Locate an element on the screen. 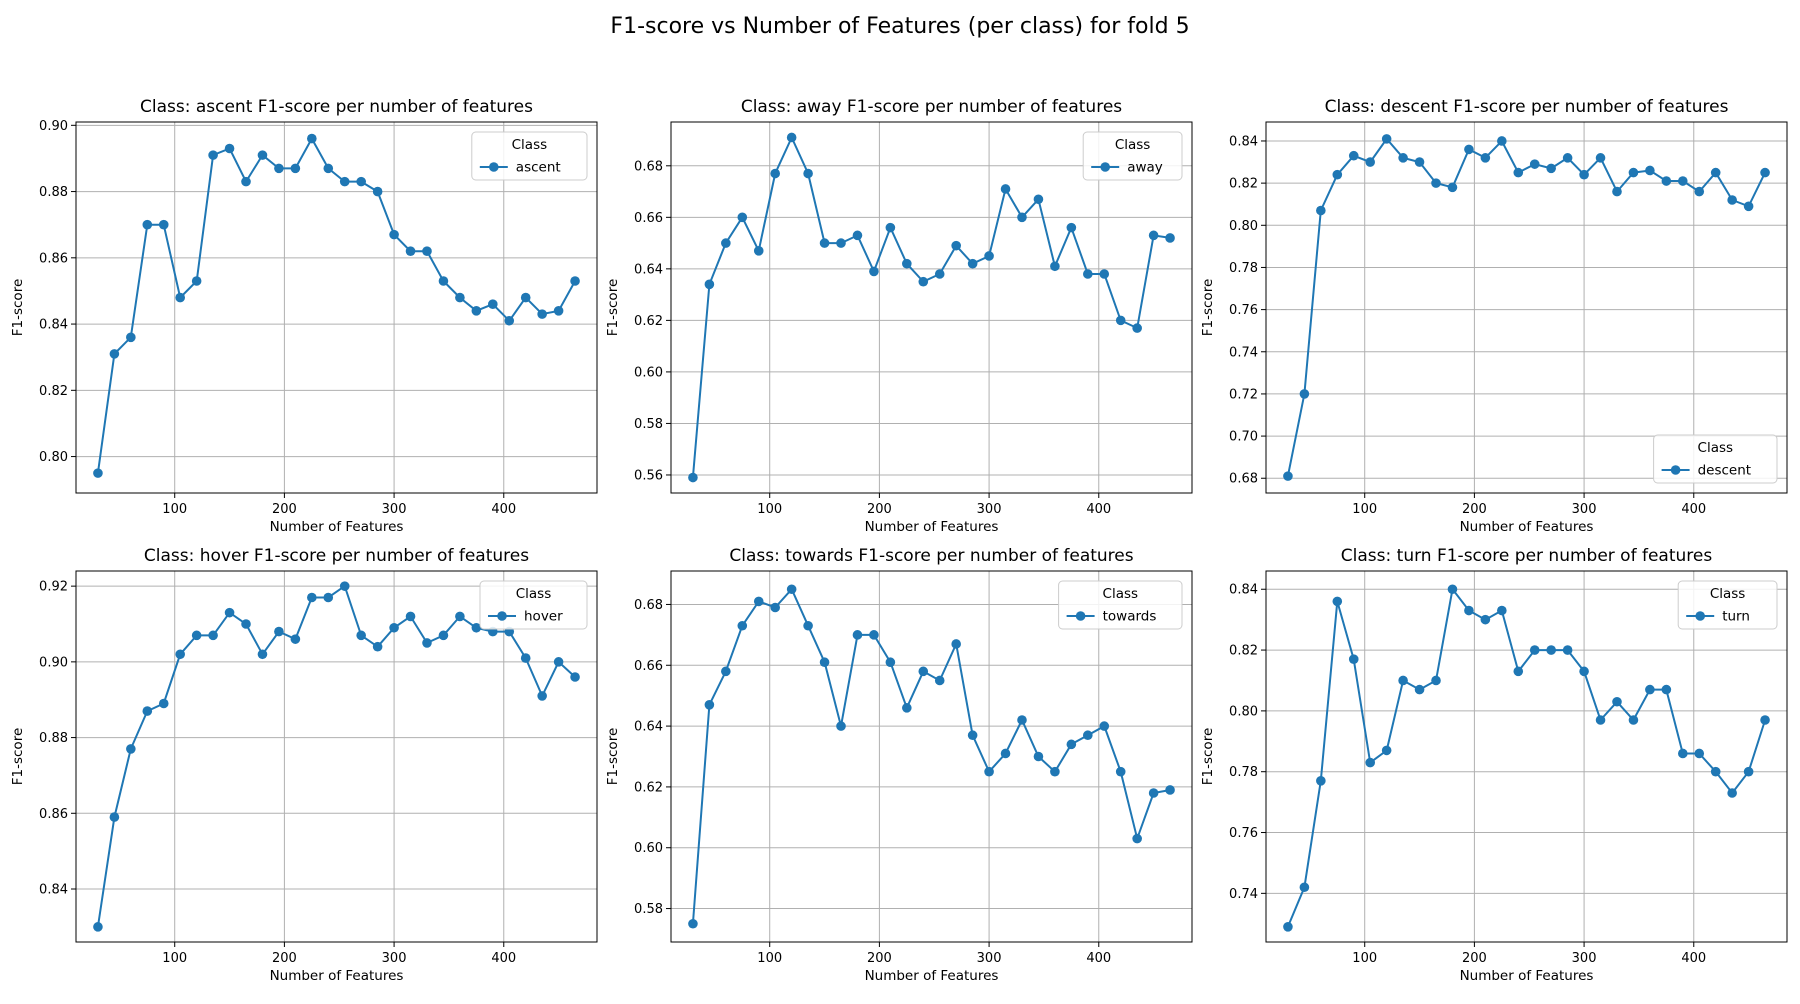 Image resolution: width=1800 pixels, height=1004 pixels. legend: Class turn is located at coordinates (1727, 605).